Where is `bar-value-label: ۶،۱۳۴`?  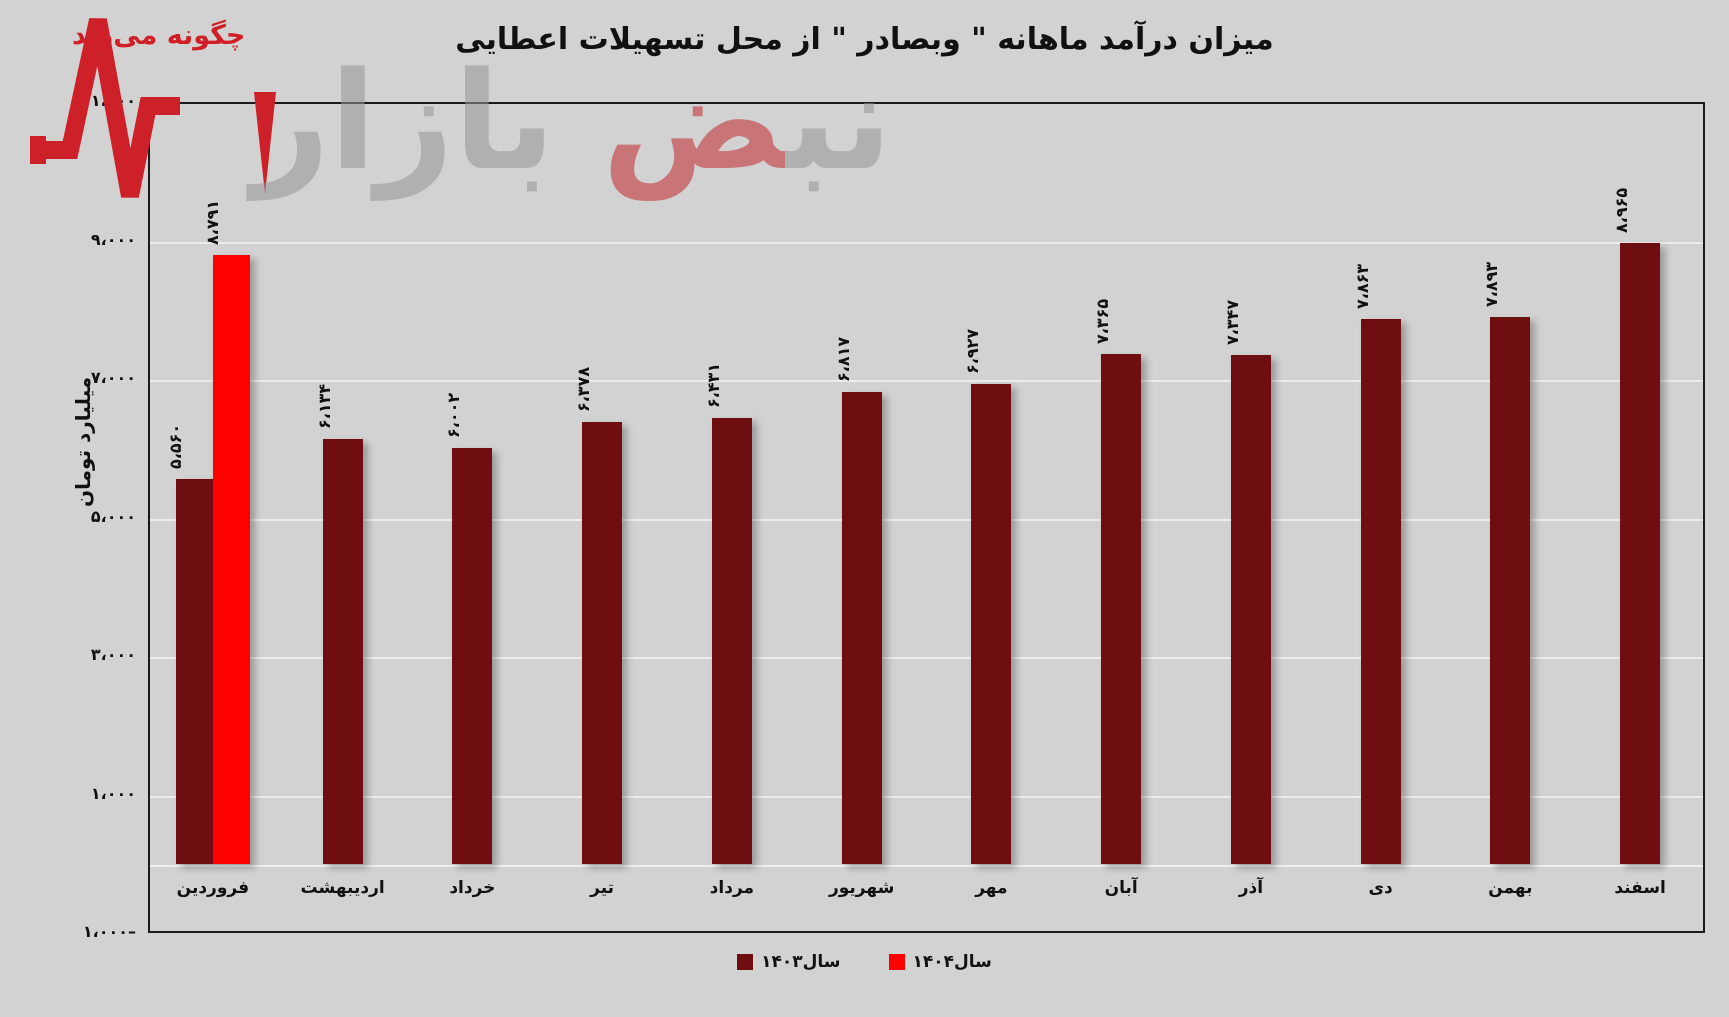 bar-value-label: ۶،۱۳۴ is located at coordinates (324, 406).